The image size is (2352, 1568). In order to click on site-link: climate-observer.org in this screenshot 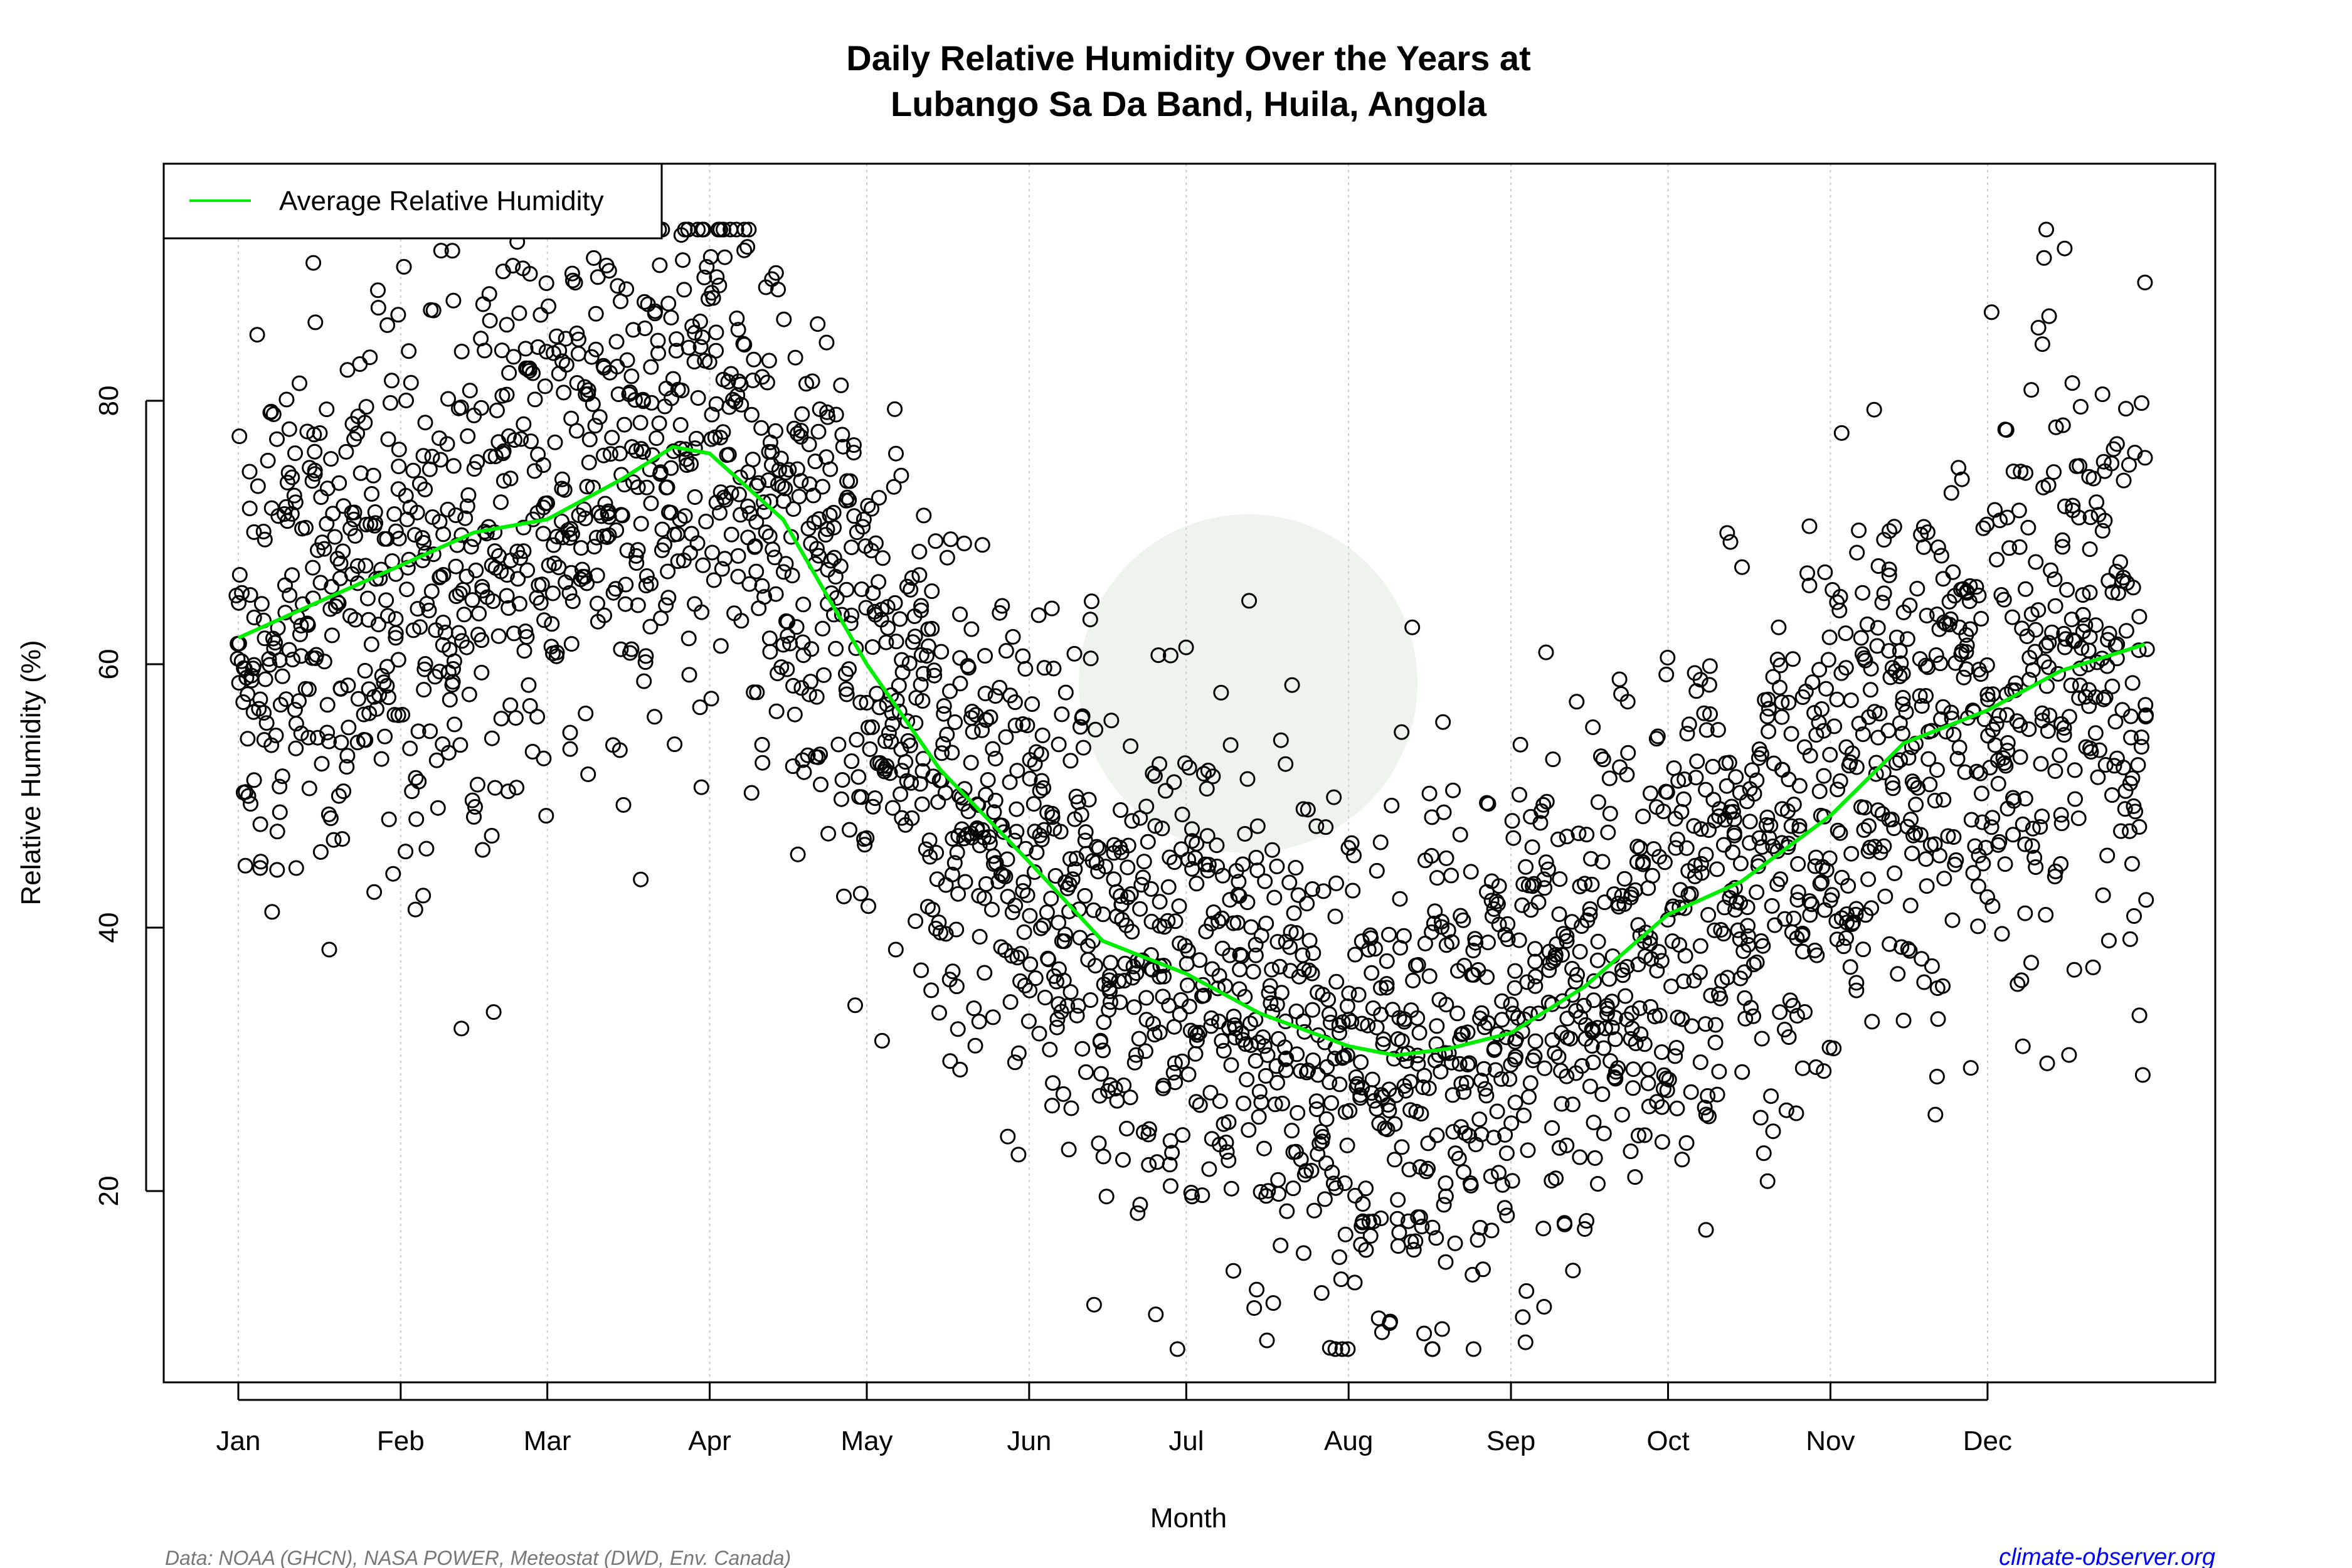, I will do `click(2107, 1556)`.